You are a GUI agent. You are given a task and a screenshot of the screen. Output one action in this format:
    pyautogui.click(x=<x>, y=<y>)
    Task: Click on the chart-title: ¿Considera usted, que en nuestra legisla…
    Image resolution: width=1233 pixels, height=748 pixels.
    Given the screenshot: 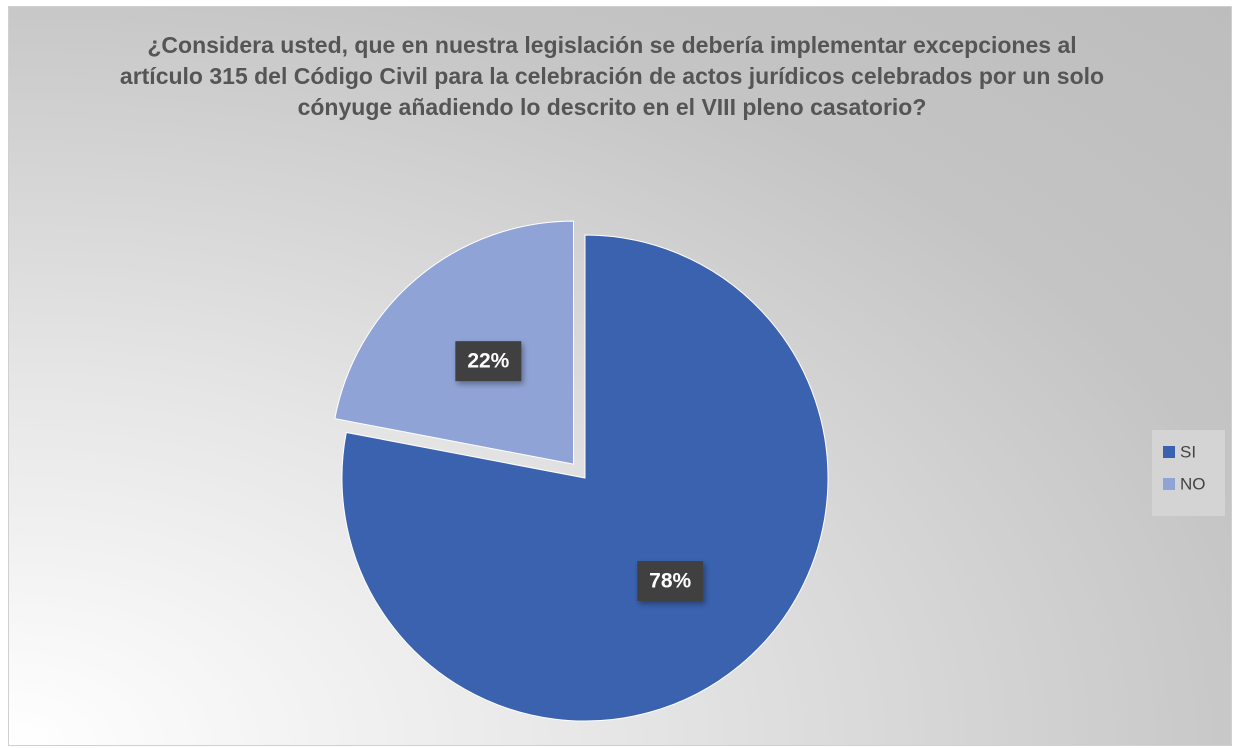 What is the action you would take?
    pyautogui.click(x=612, y=76)
    